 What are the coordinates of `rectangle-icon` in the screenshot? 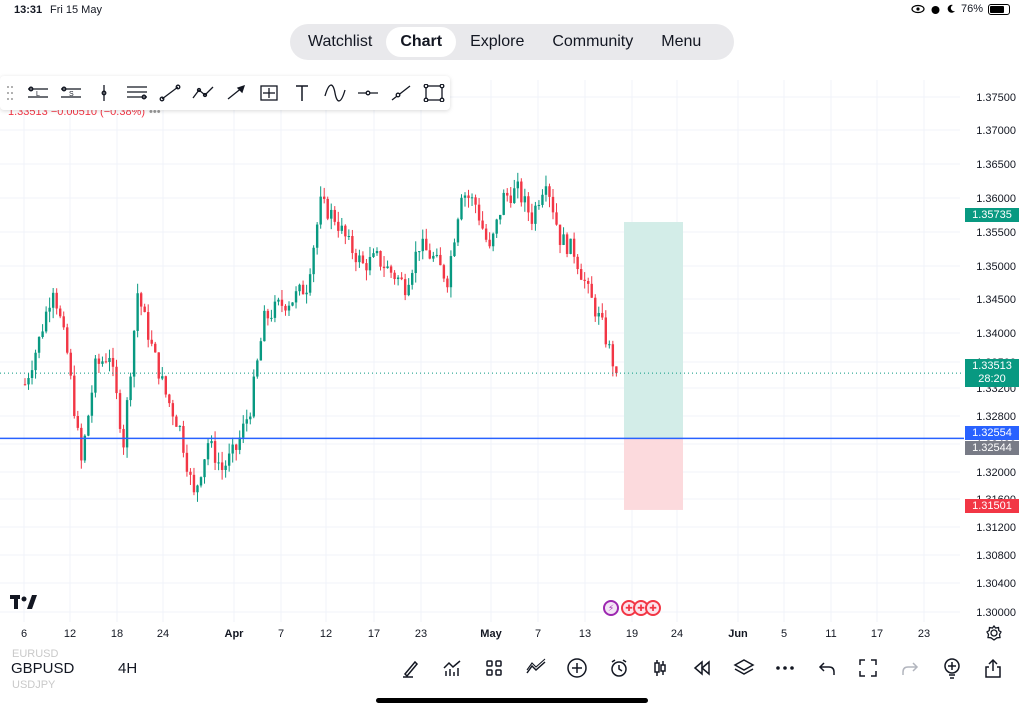 It's located at (433, 93).